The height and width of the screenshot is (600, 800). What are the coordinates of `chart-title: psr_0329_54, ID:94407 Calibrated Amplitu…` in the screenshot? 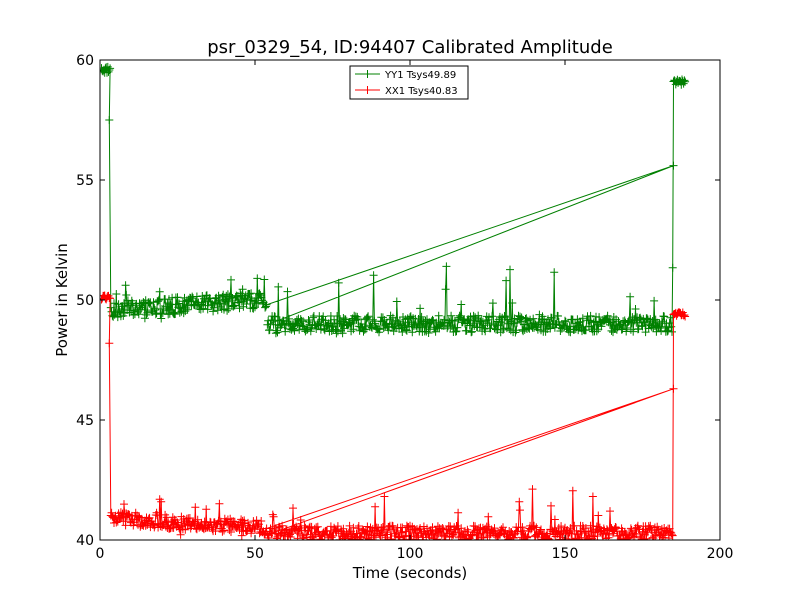 It's located at (410, 47).